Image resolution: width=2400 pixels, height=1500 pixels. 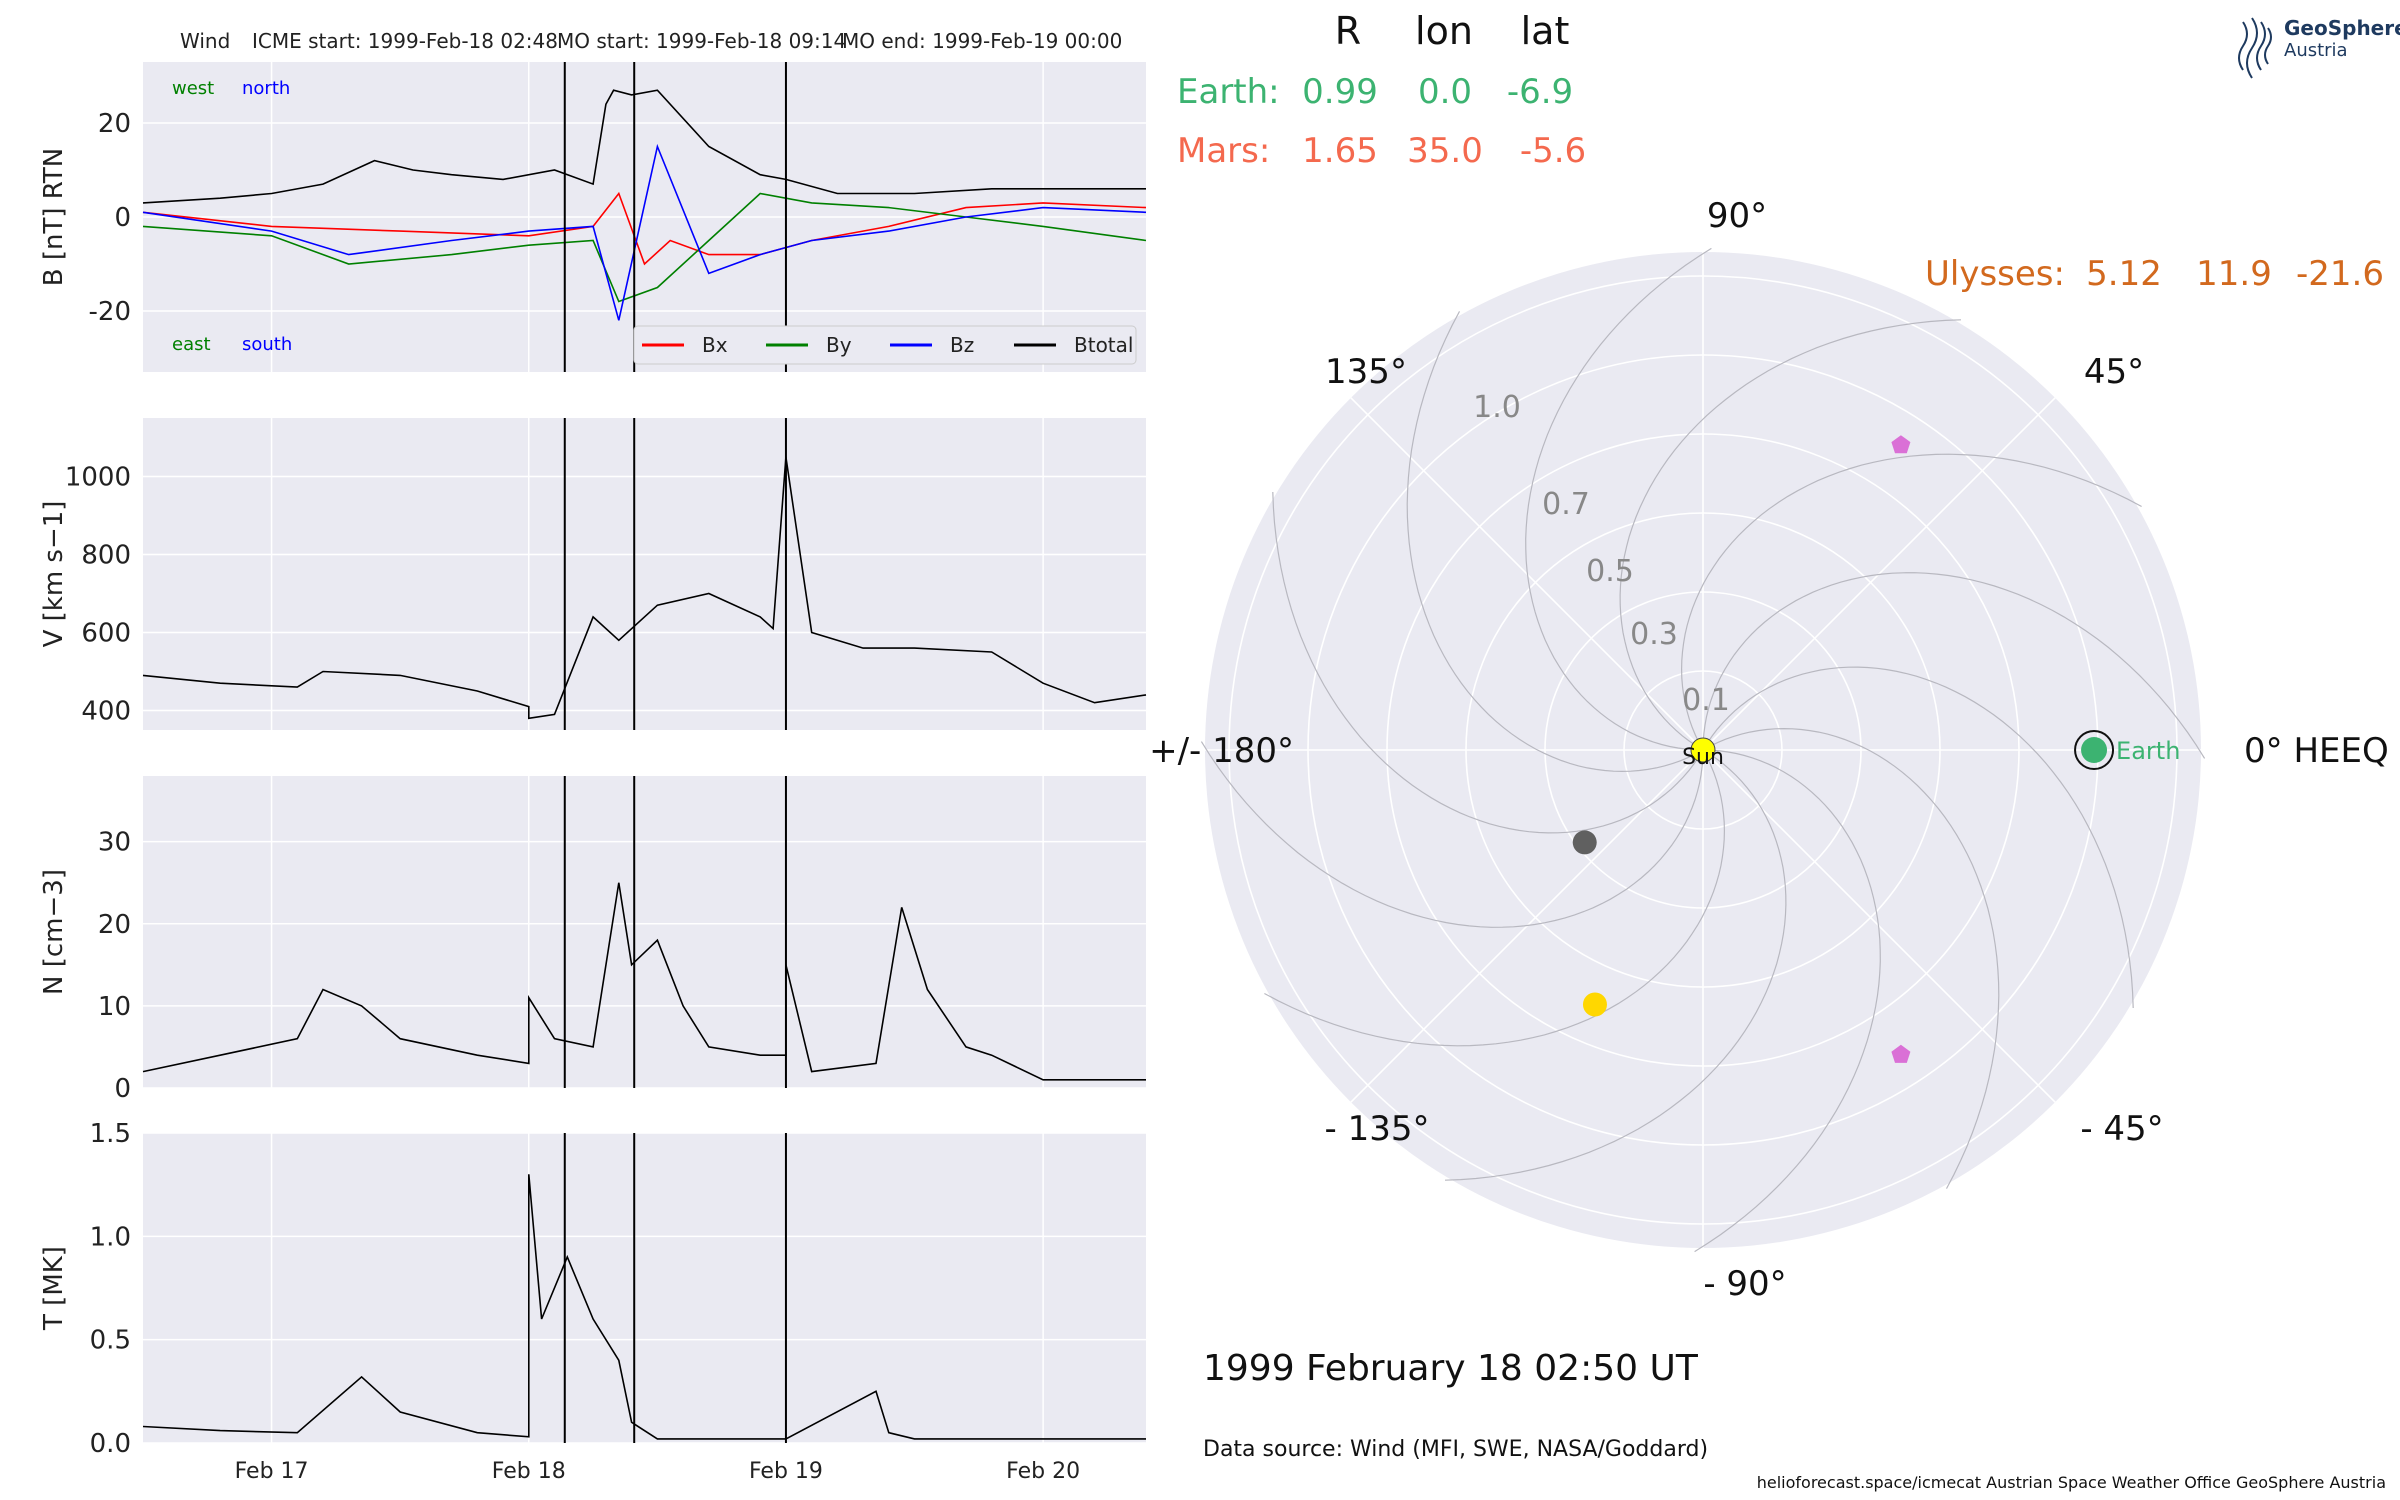 What do you see at coordinates (701, 41) in the screenshot?
I see `mo-start: MO start: 1999-Feb-18 09:14` at bounding box center [701, 41].